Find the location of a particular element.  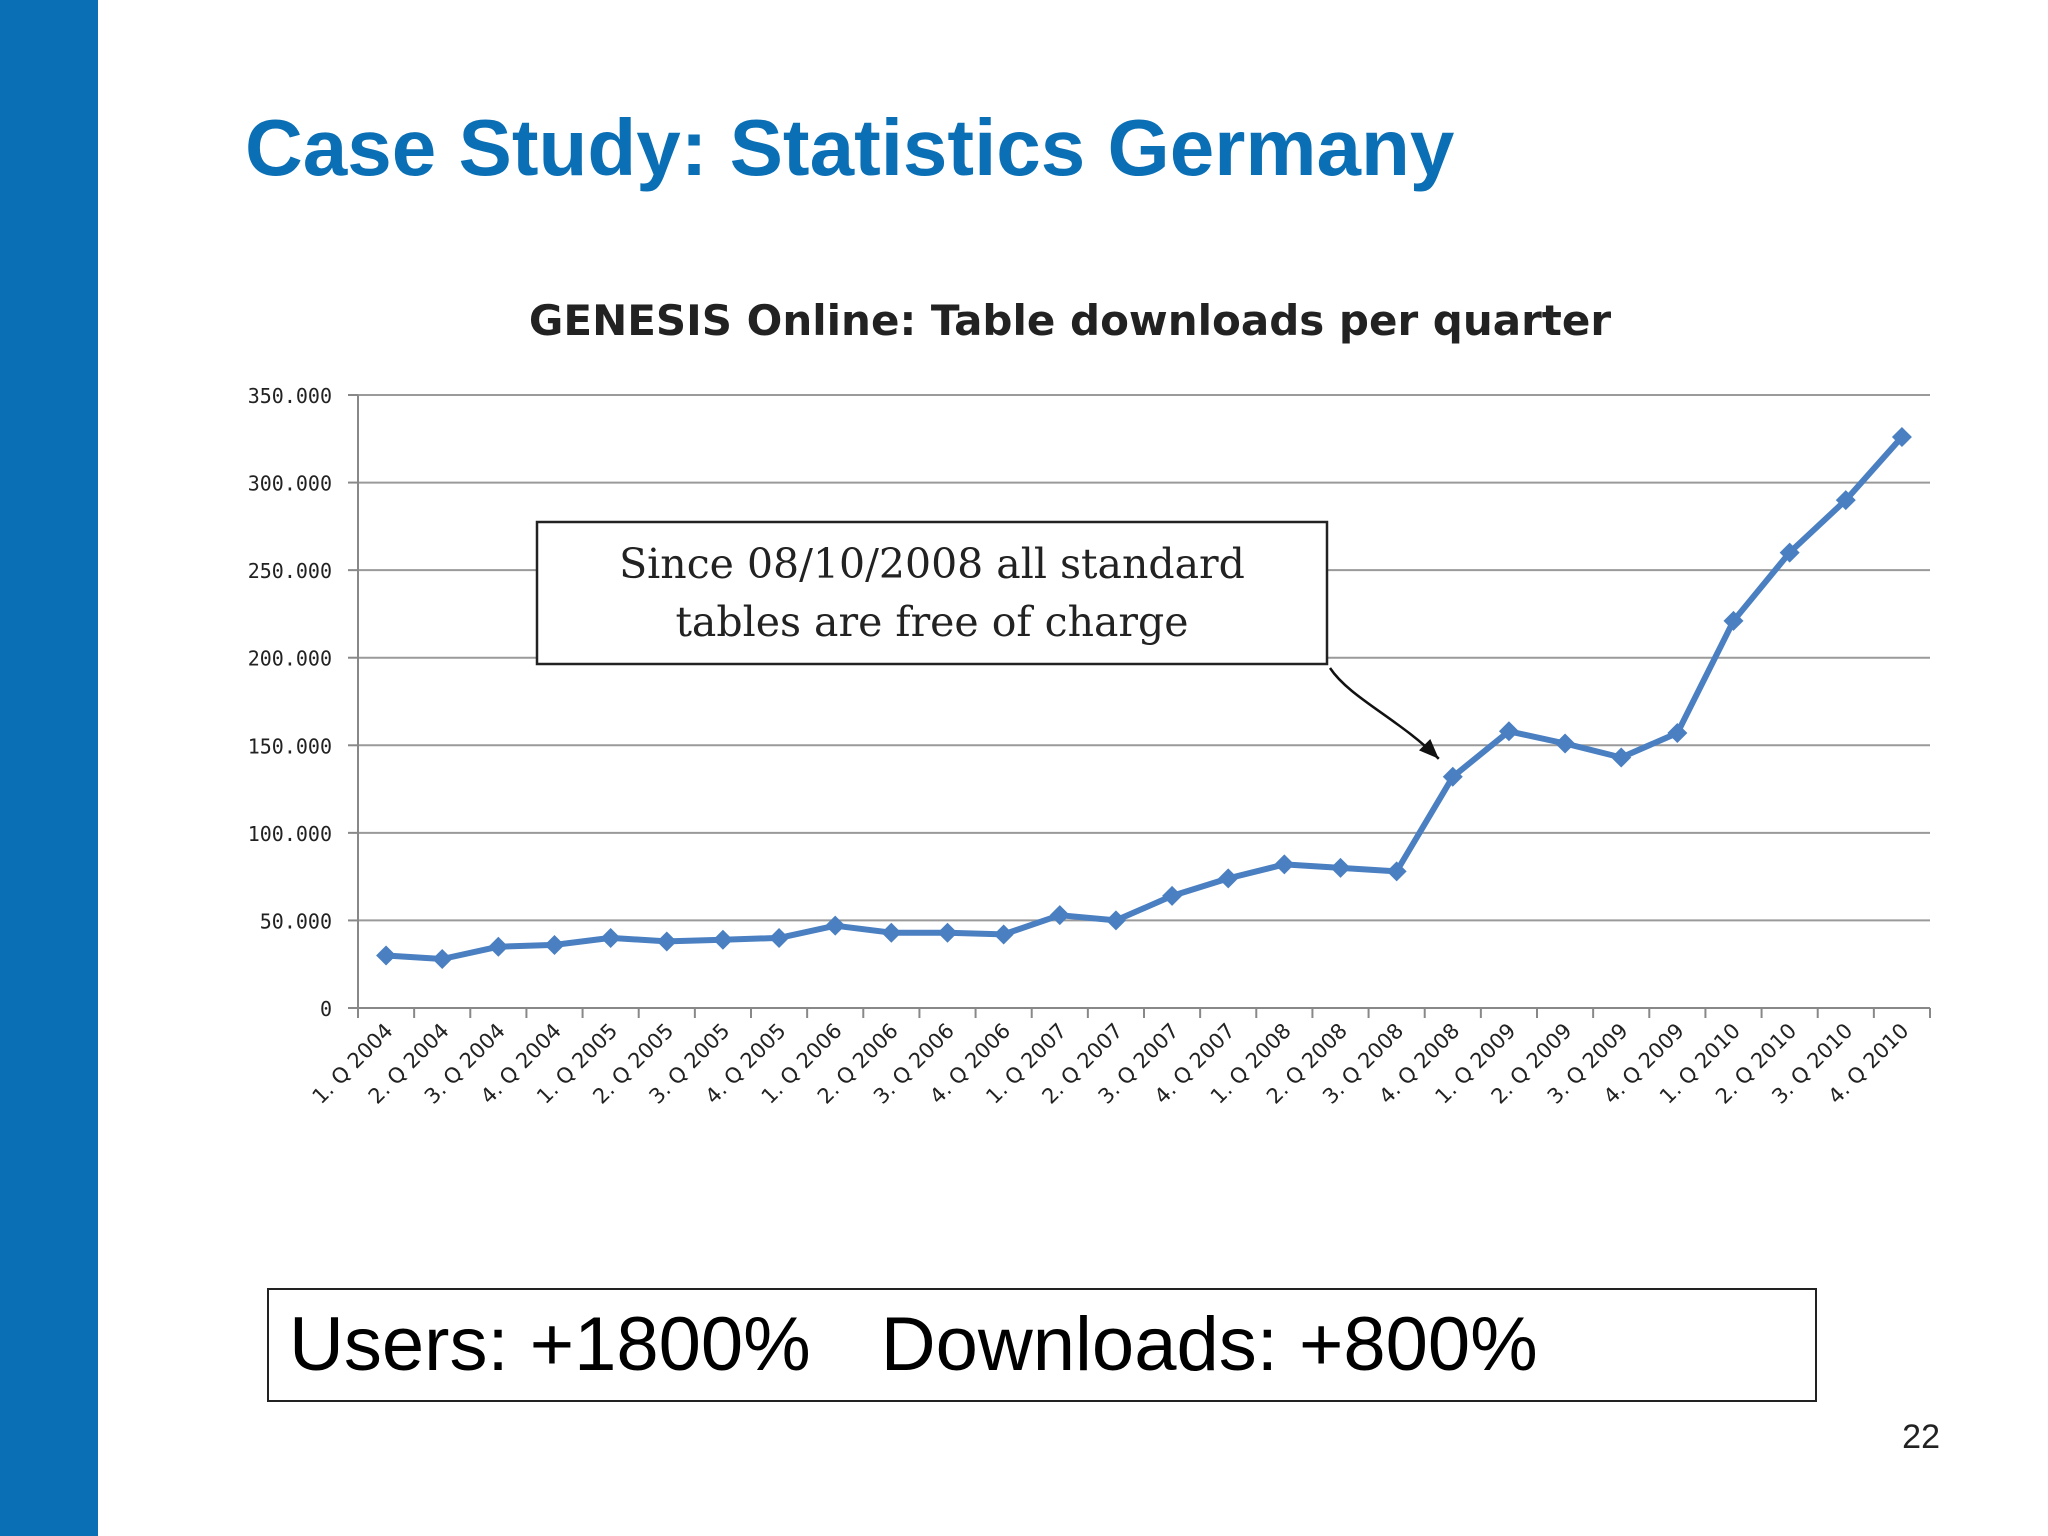

left-accent-bar is located at coordinates (49, 768).